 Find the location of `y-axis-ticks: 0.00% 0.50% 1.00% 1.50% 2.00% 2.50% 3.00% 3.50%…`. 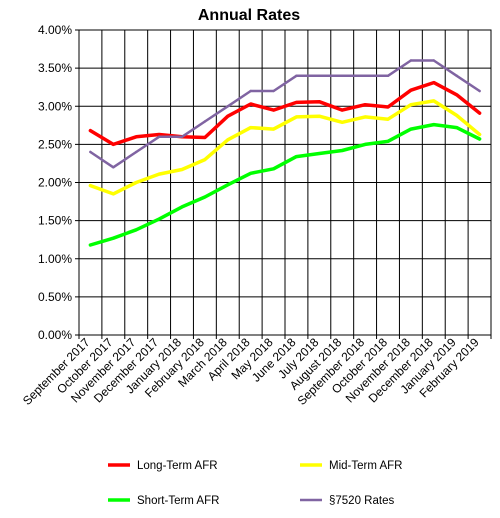

y-axis-ticks: 0.00% 0.50% 1.00% 1.50% 2.00% 2.50% 3.00% 3.50%… is located at coordinates (58, 182).